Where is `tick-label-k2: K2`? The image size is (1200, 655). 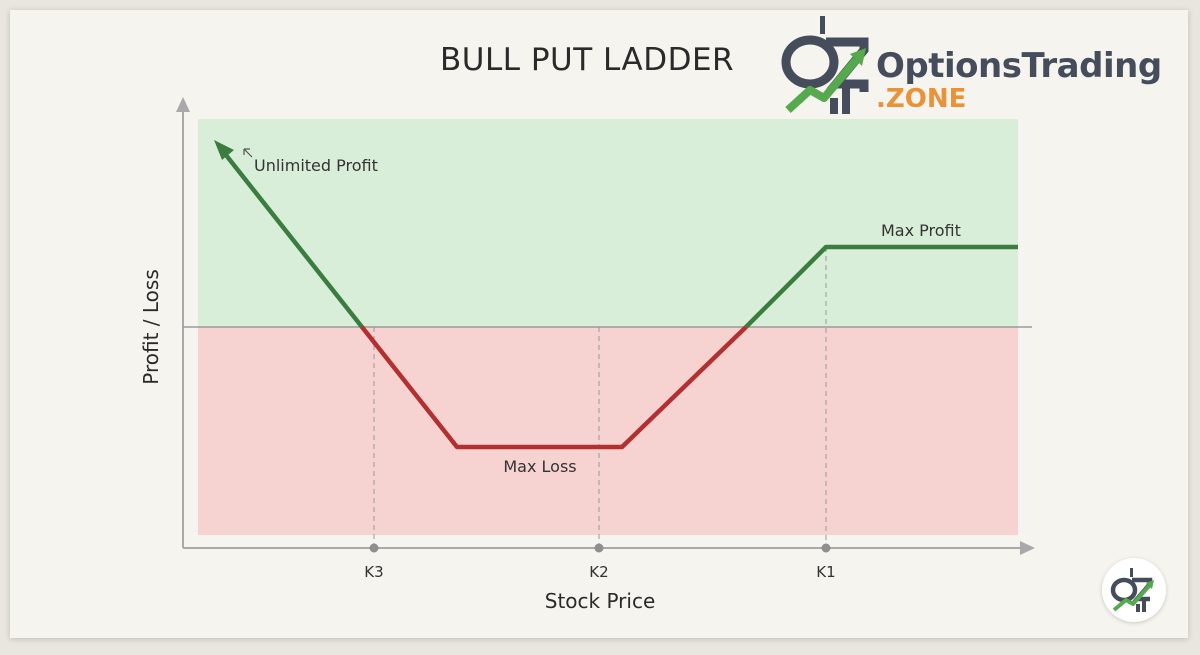 tick-label-k2: K2 is located at coordinates (598, 572).